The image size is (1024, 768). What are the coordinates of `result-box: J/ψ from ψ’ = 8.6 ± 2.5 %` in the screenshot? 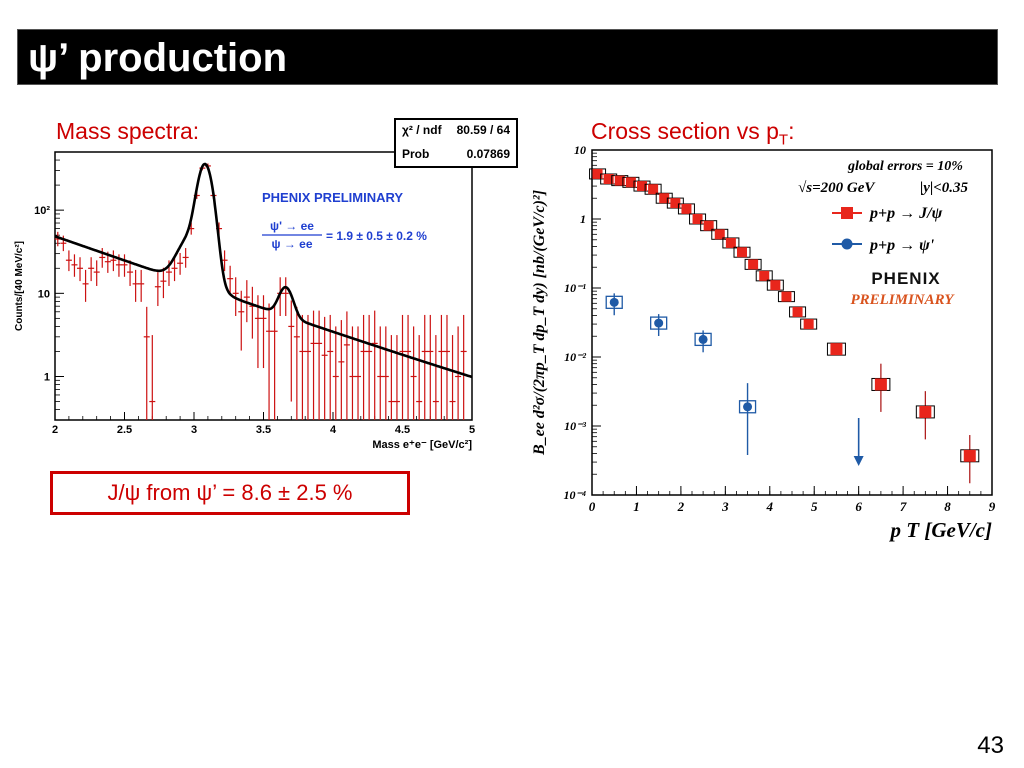 It's located at (230, 493).